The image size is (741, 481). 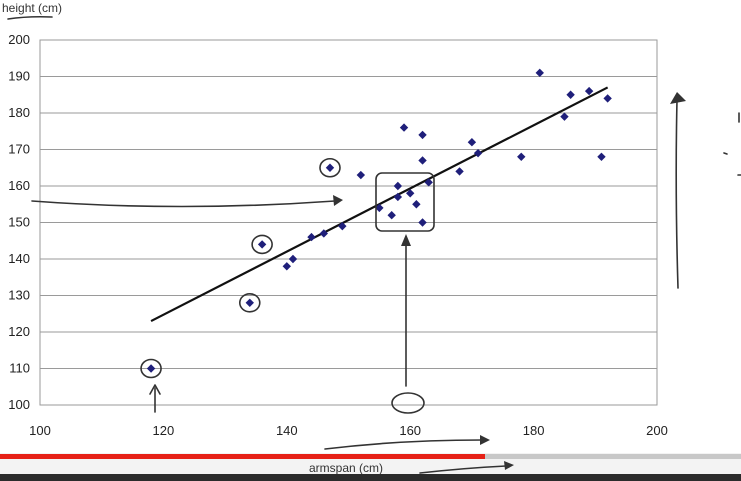 What do you see at coordinates (403, 444) in the screenshot?
I see `arrow-right-below-axis` at bounding box center [403, 444].